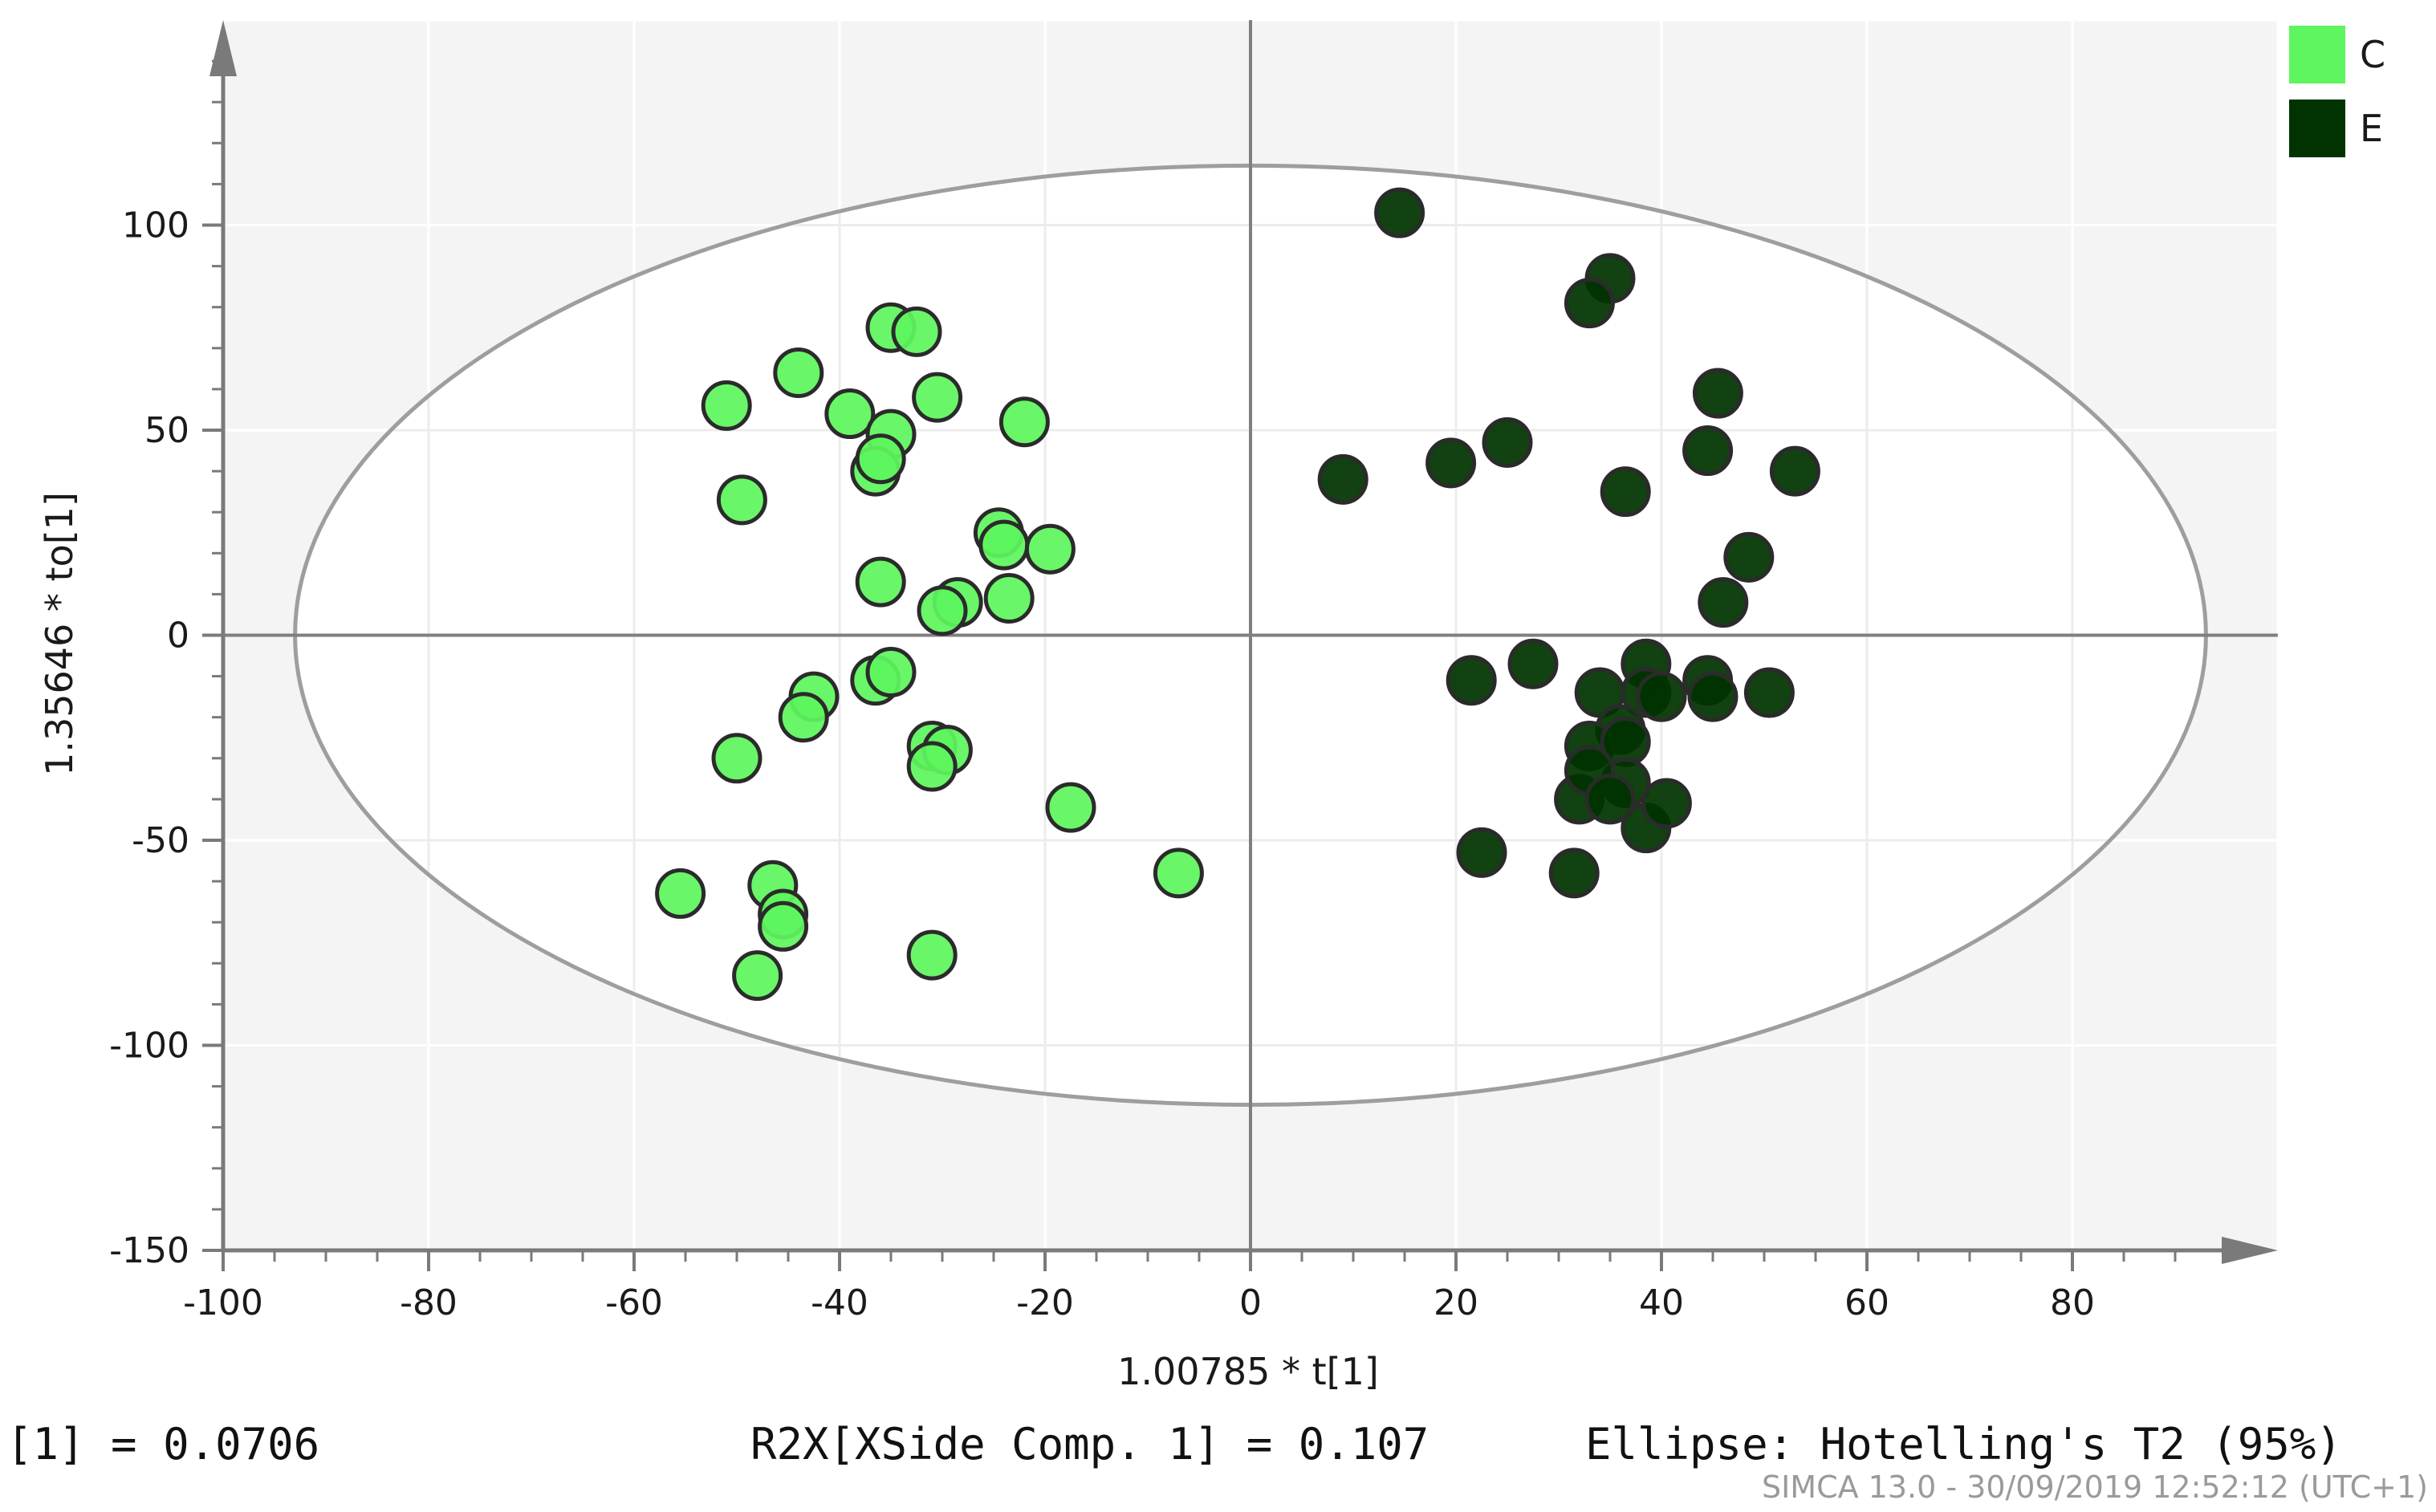  I want to click on legend-label-C: C, so click(2372, 55).